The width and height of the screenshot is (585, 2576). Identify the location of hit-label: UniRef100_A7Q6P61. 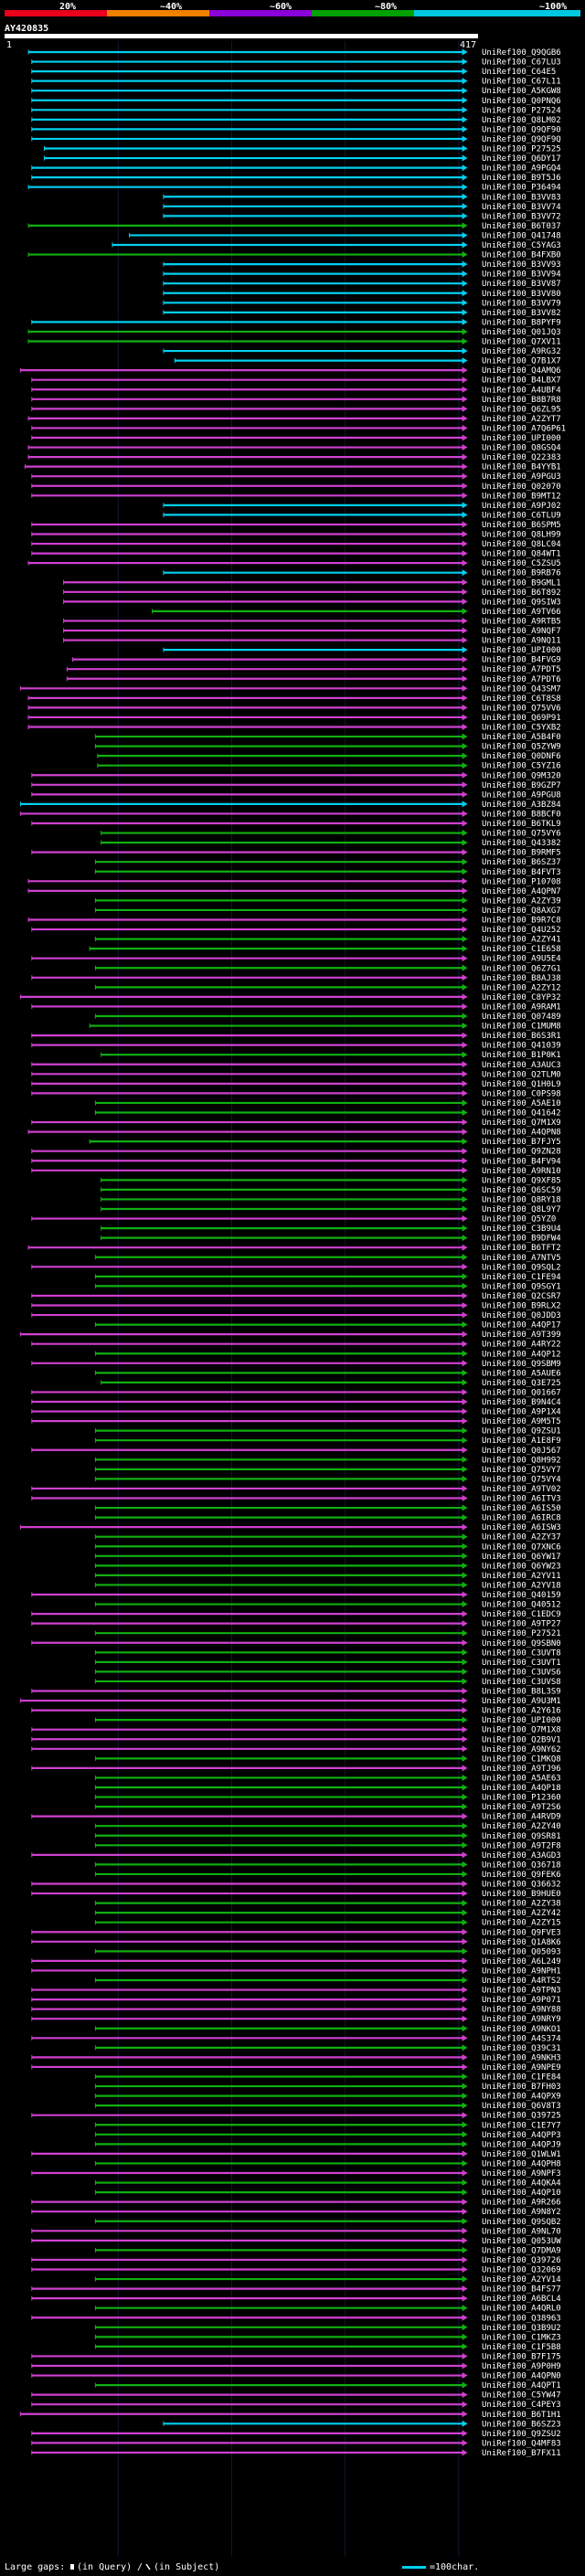
(524, 428).